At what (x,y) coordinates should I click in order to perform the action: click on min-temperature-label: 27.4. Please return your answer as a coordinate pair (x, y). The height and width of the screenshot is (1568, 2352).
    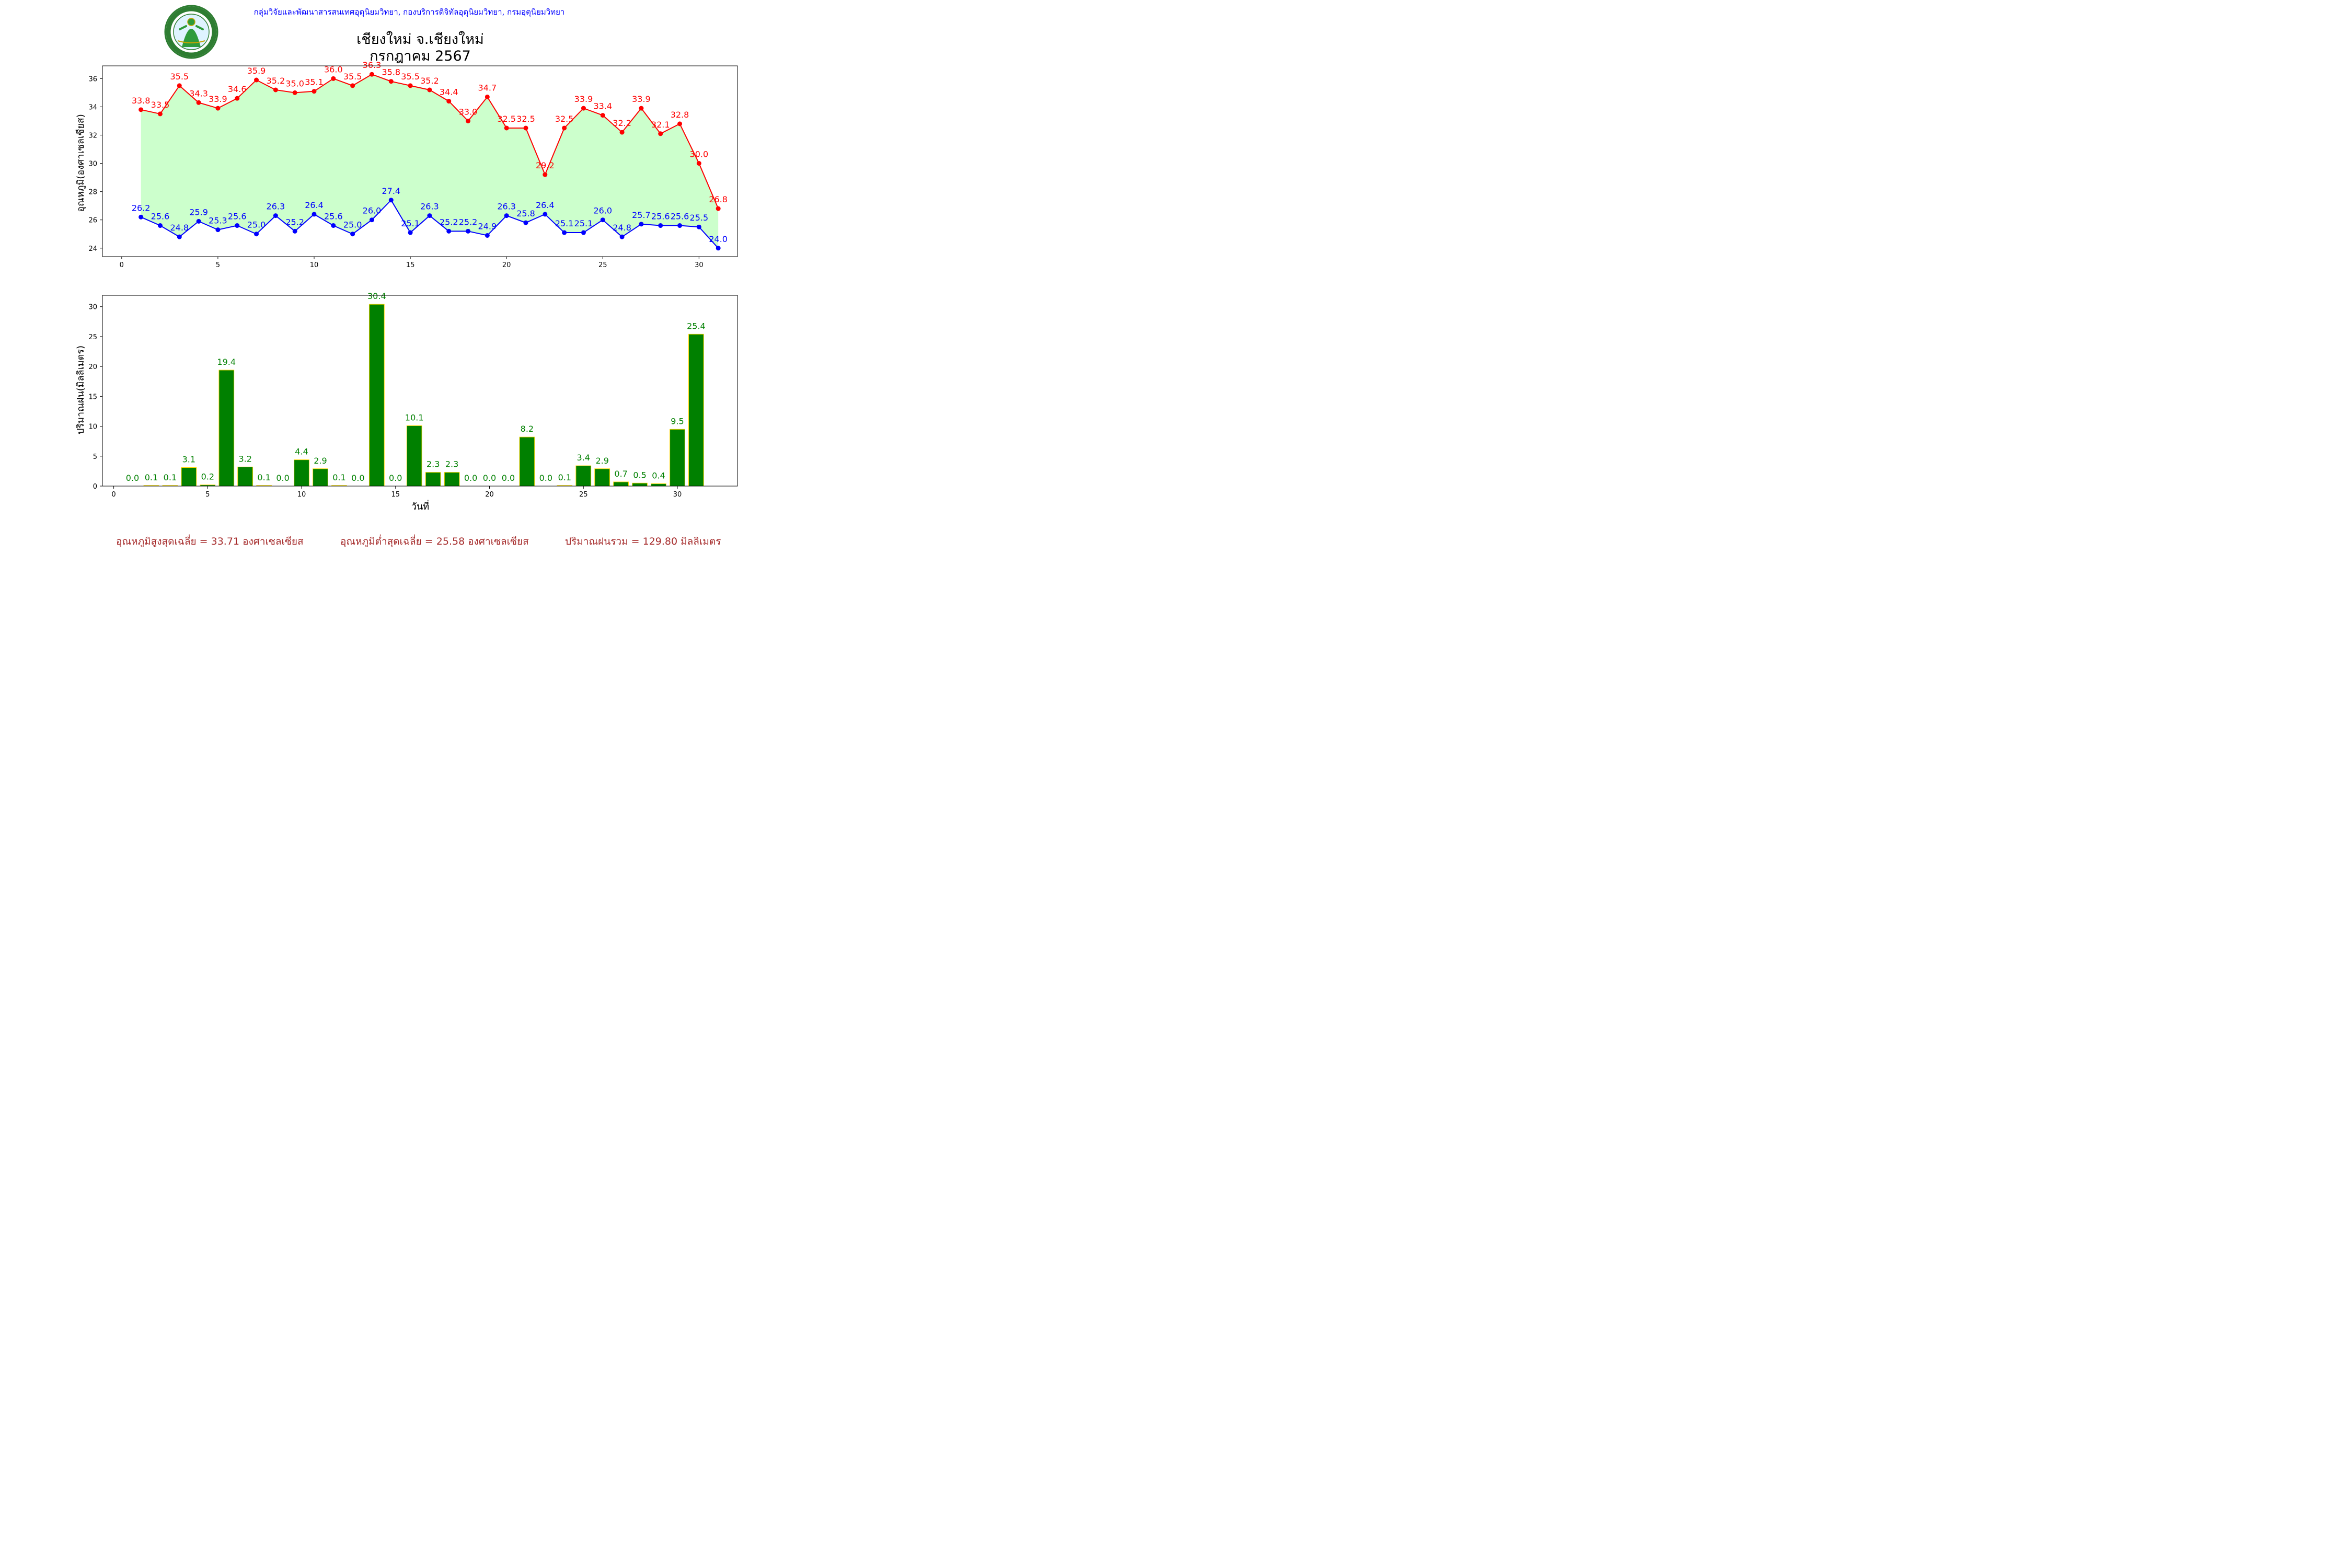
    Looking at the image, I should click on (391, 191).